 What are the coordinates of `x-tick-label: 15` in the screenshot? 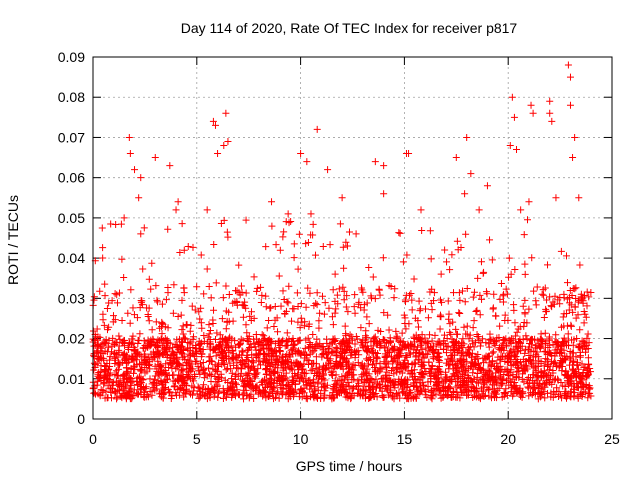 It's located at (405, 439).